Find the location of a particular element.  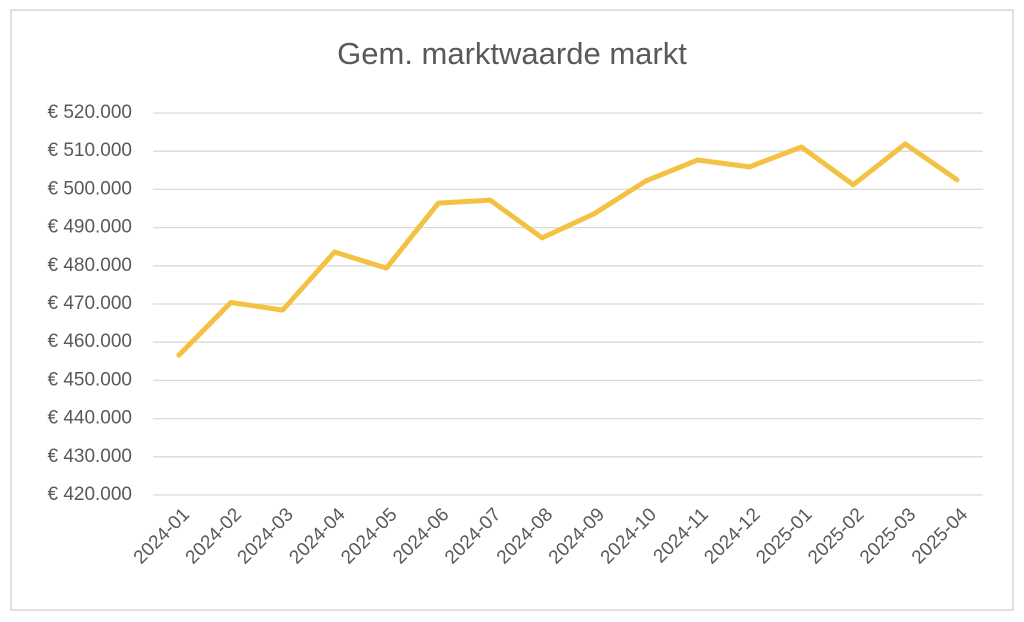

chart-title: Gem. marktwaarde markt is located at coordinates (512, 53).